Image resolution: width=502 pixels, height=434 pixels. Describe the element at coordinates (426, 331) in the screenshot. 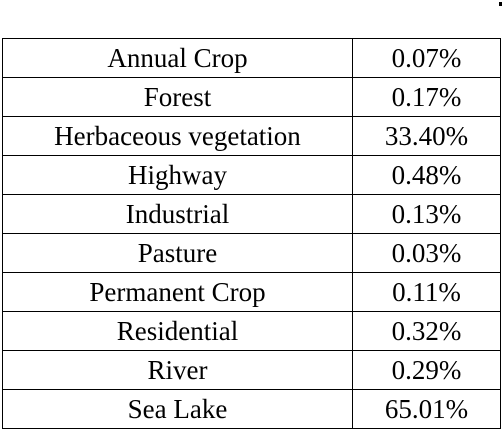

I see `percentage-cell: 0.32%` at that location.